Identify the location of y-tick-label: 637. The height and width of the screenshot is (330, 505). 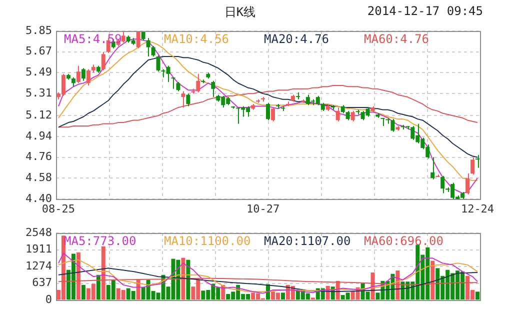
(42, 283).